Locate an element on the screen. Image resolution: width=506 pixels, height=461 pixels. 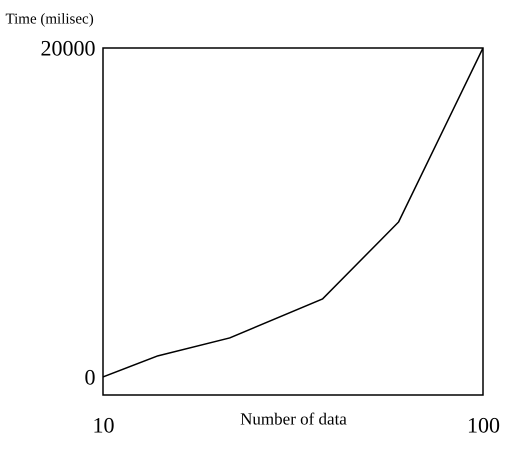
x-axis-title: Number of data is located at coordinates (294, 419).